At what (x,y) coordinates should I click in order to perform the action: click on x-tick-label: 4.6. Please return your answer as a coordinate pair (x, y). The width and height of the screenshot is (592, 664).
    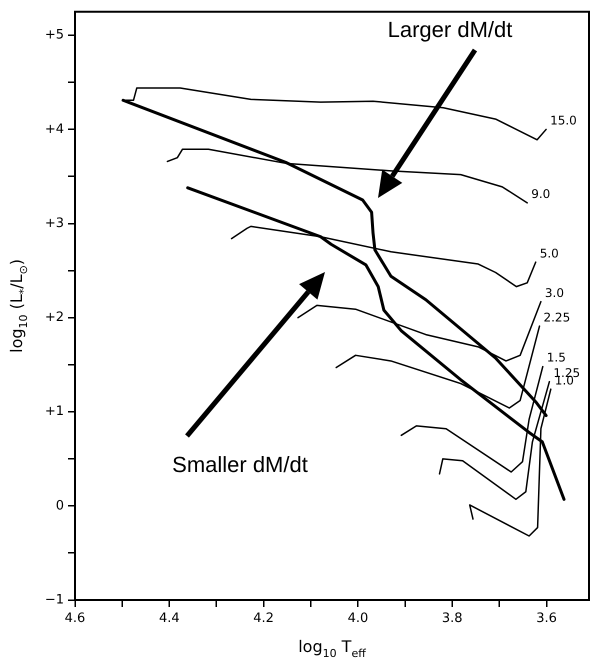
    Looking at the image, I should click on (75, 618).